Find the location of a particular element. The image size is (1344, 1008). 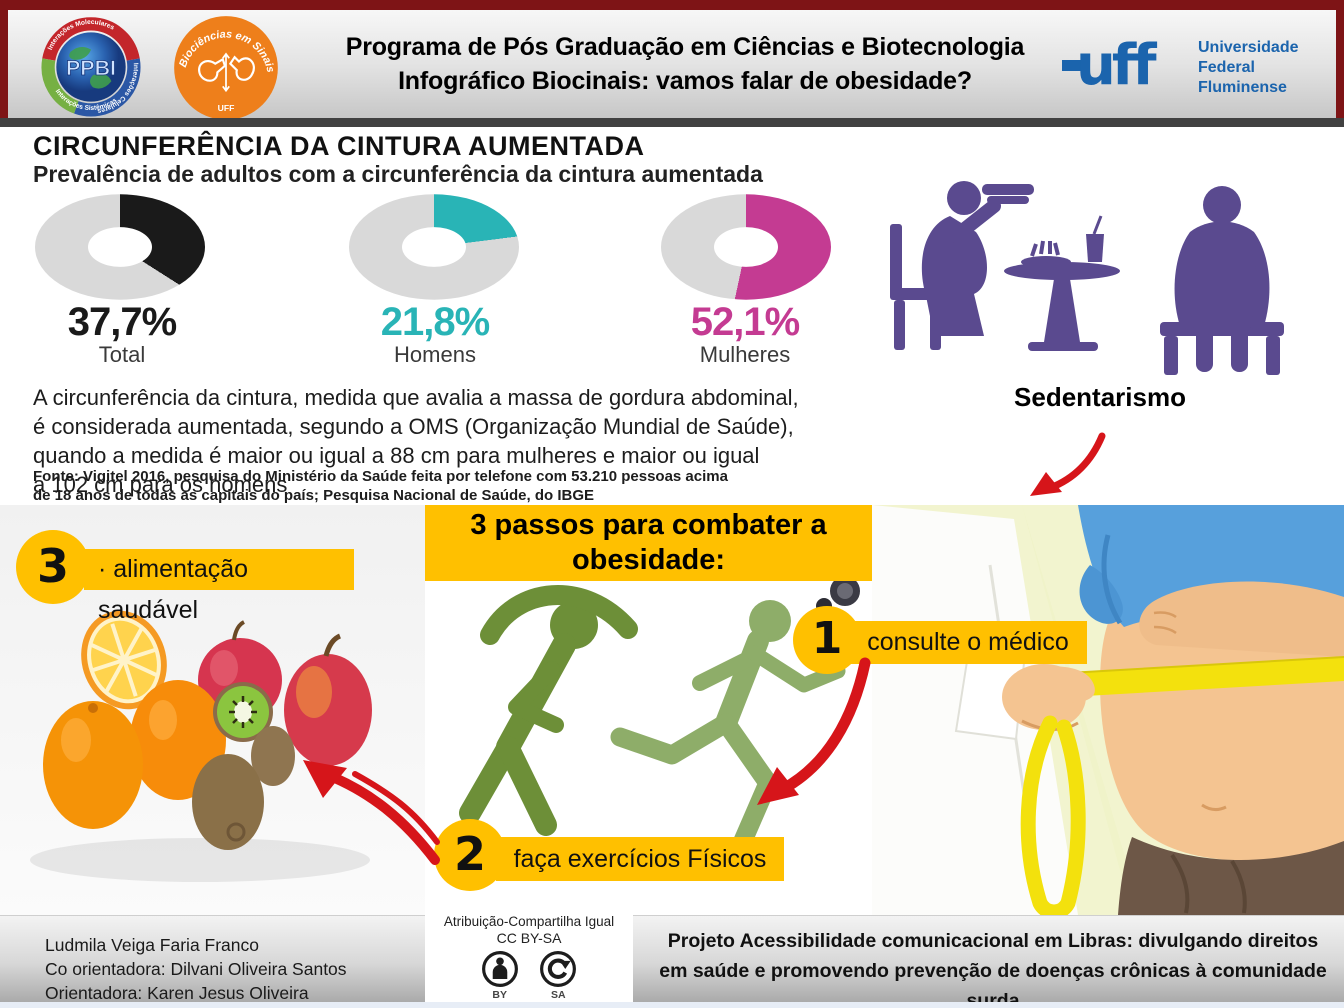

donut-chart-mulheres is located at coordinates (746, 247).